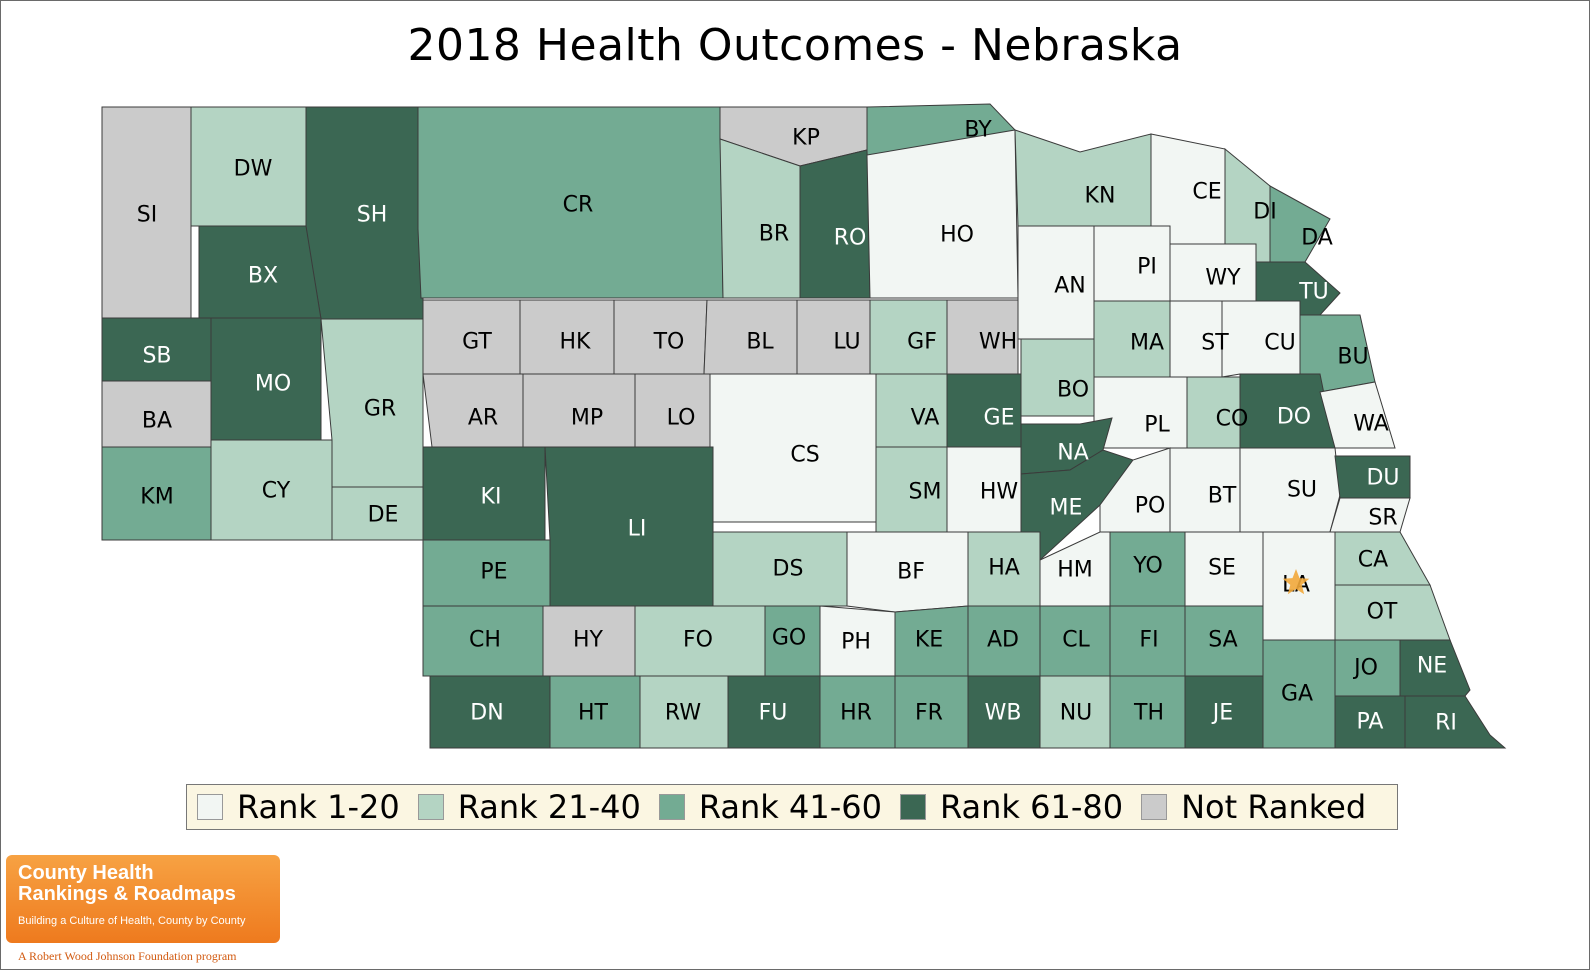 The width and height of the screenshot is (1590, 970). I want to click on legend-item-r1: Rank 1-20, so click(298, 807).